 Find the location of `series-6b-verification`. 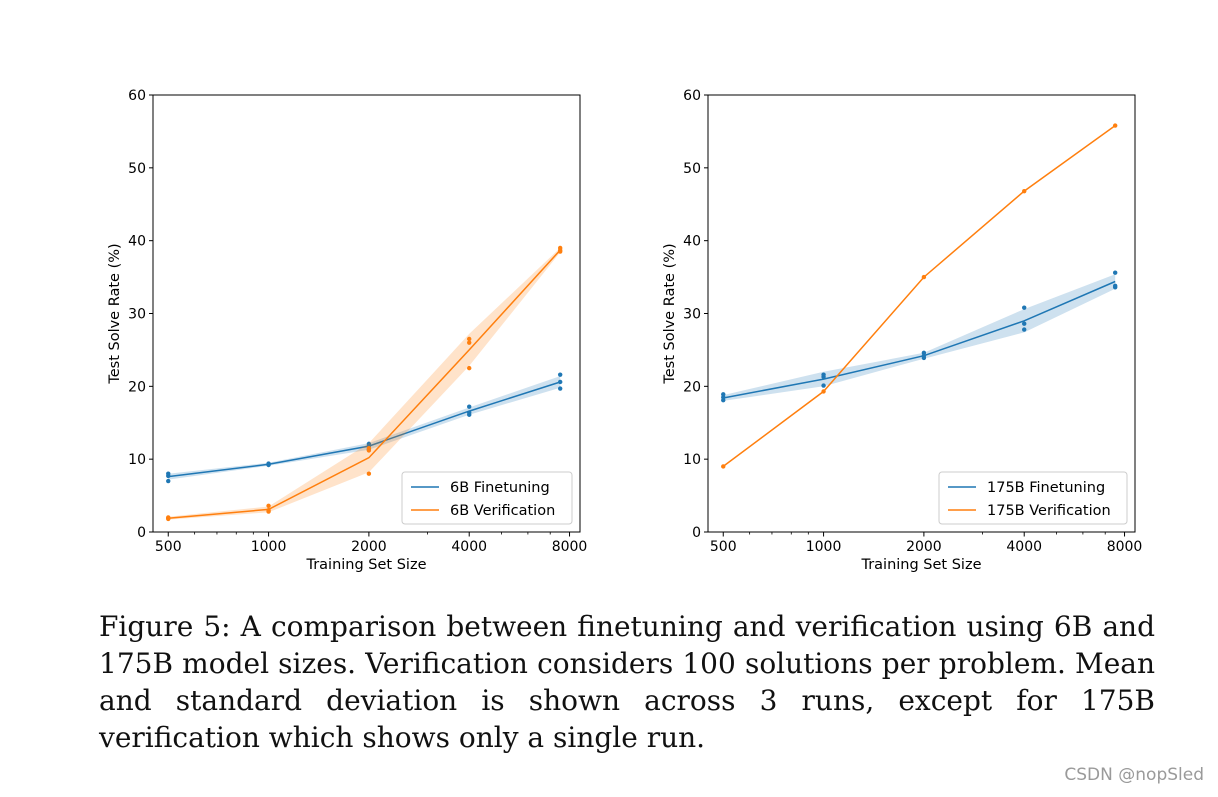

series-6b-verification is located at coordinates (364, 383).